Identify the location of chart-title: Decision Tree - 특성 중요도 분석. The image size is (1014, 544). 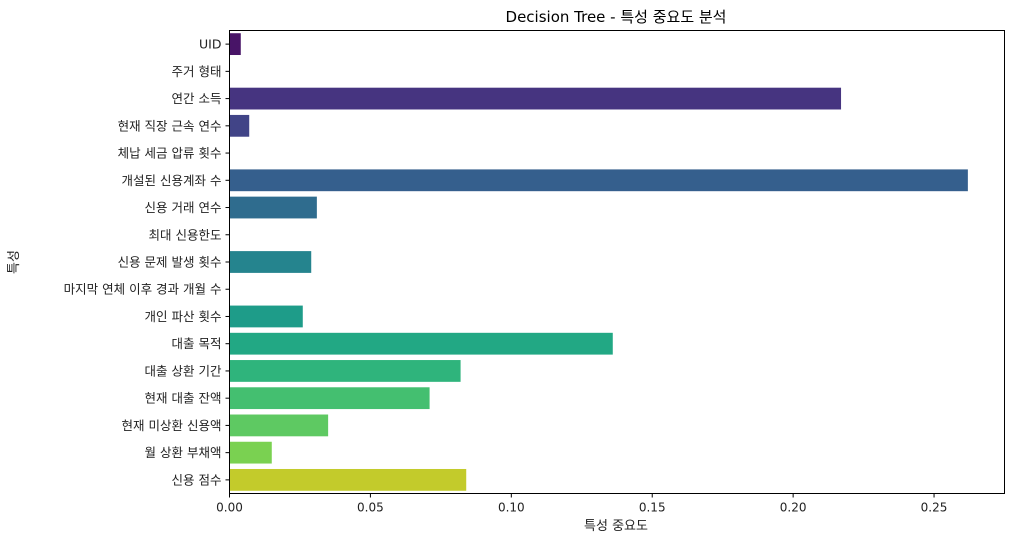
(616, 17).